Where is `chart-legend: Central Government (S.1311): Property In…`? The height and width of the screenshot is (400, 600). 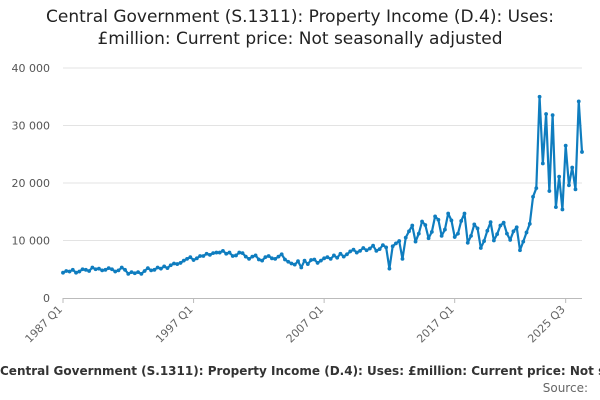 chart-legend: Central Government (S.1311): Property In… is located at coordinates (300, 371).